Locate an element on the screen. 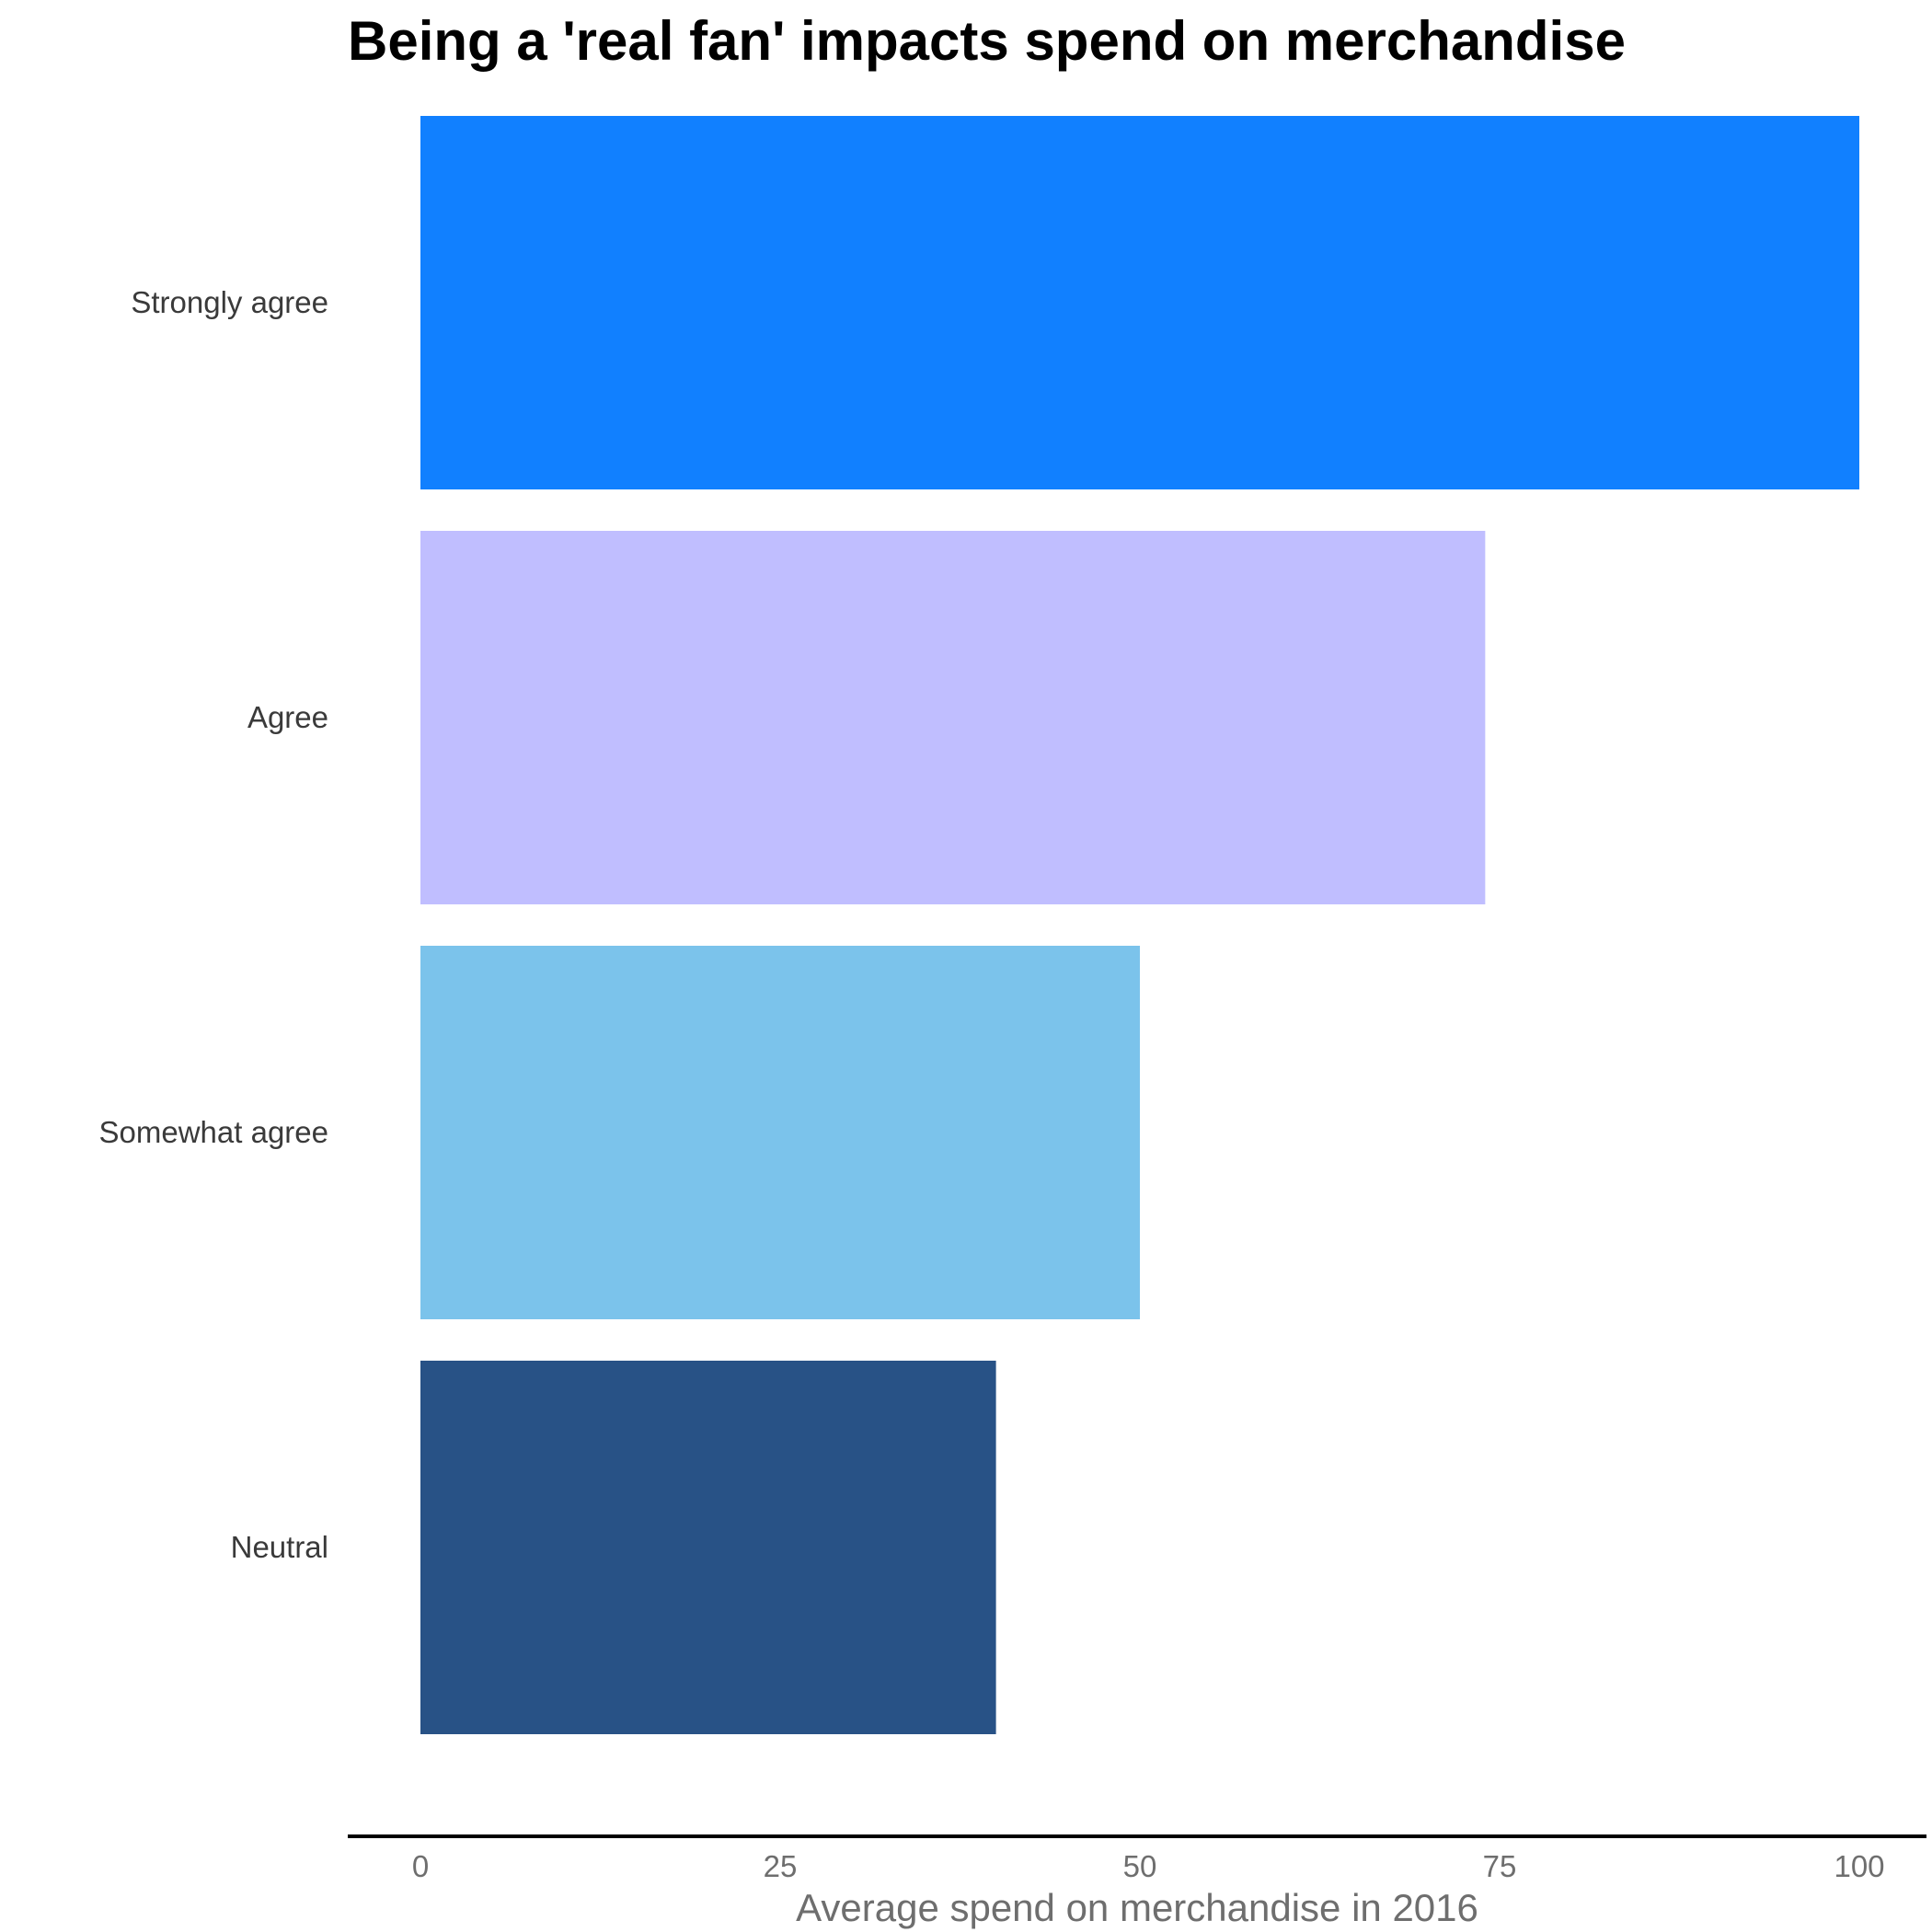  category-label-agree: Agree is located at coordinates (287, 717).